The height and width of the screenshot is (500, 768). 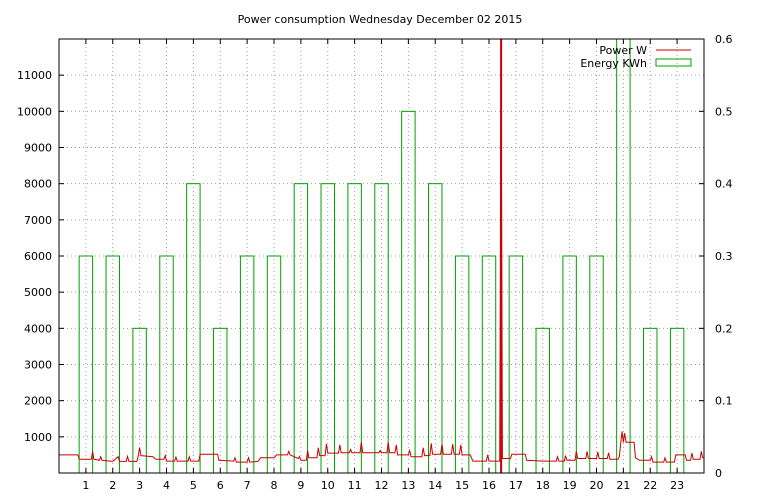 What do you see at coordinates (623, 485) in the screenshot?
I see `x-tick-label: 21` at bounding box center [623, 485].